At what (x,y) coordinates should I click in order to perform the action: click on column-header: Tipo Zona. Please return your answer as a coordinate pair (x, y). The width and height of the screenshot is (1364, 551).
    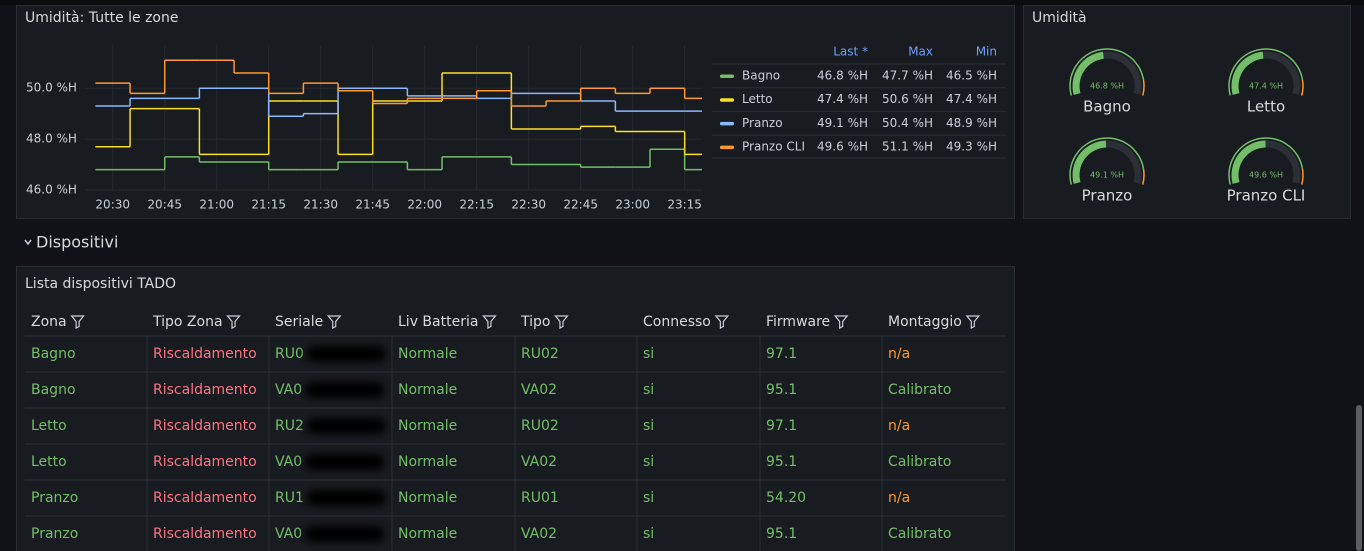
    Looking at the image, I should click on (187, 322).